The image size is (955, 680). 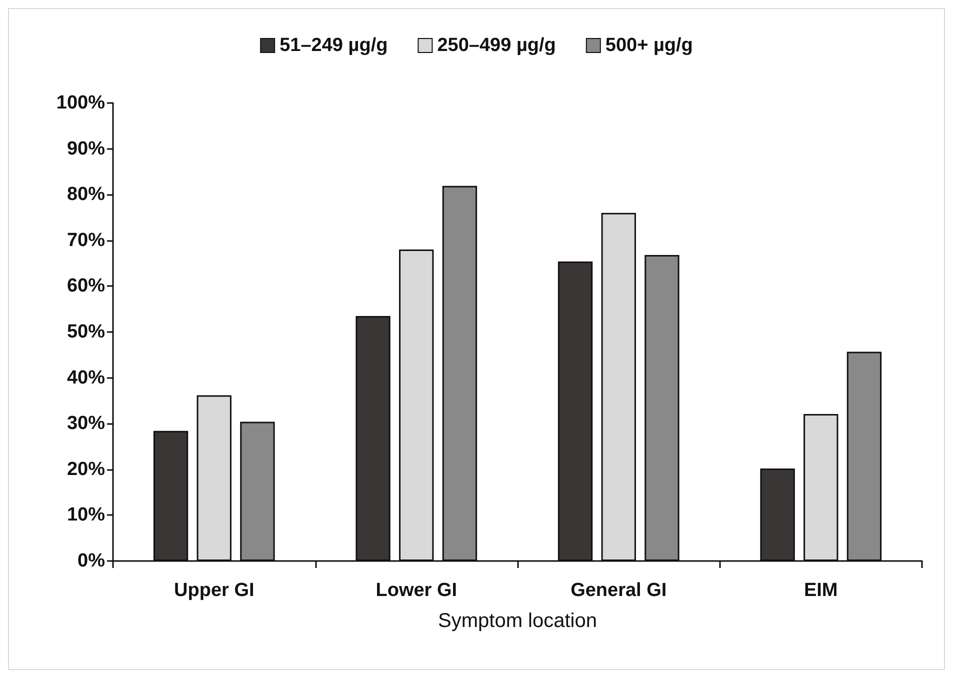 I want to click on y-tick-label: 10%, so click(x=86, y=515).